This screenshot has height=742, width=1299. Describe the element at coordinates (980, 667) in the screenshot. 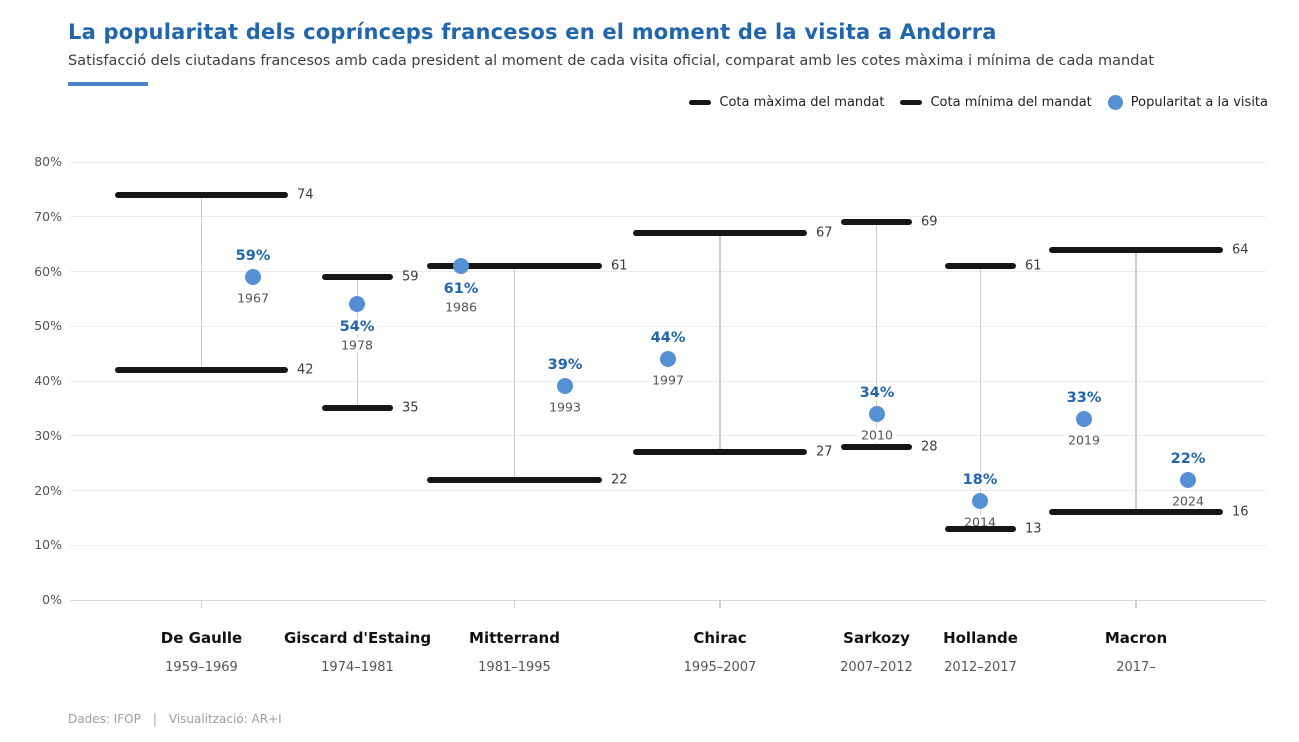

I see `president-term: 2012–2017` at that location.